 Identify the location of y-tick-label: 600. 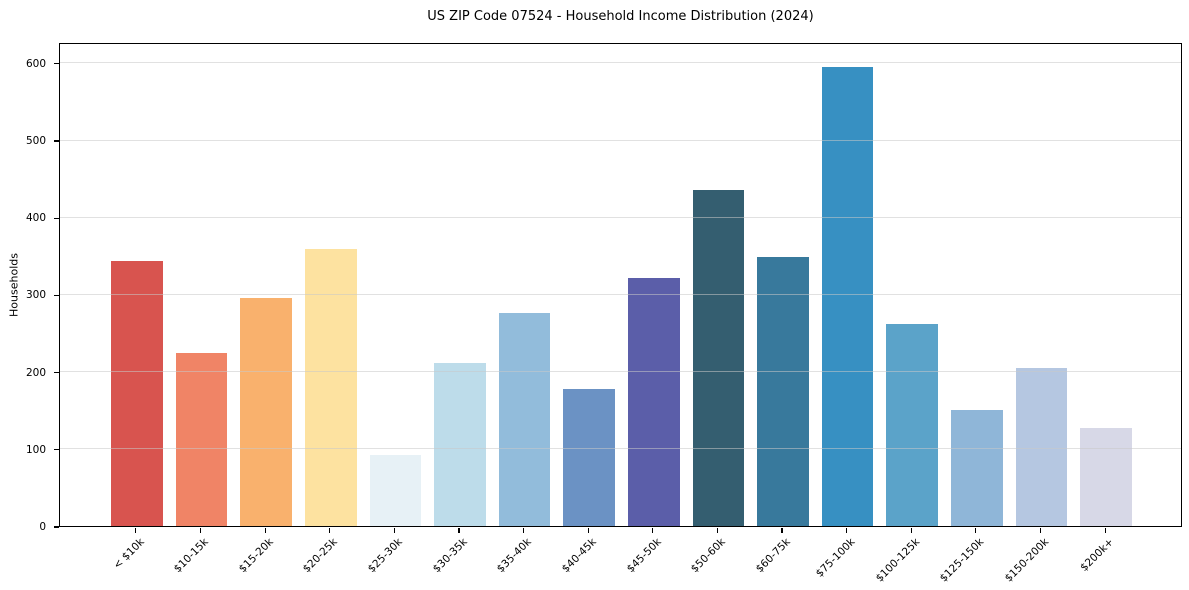
(35, 63).